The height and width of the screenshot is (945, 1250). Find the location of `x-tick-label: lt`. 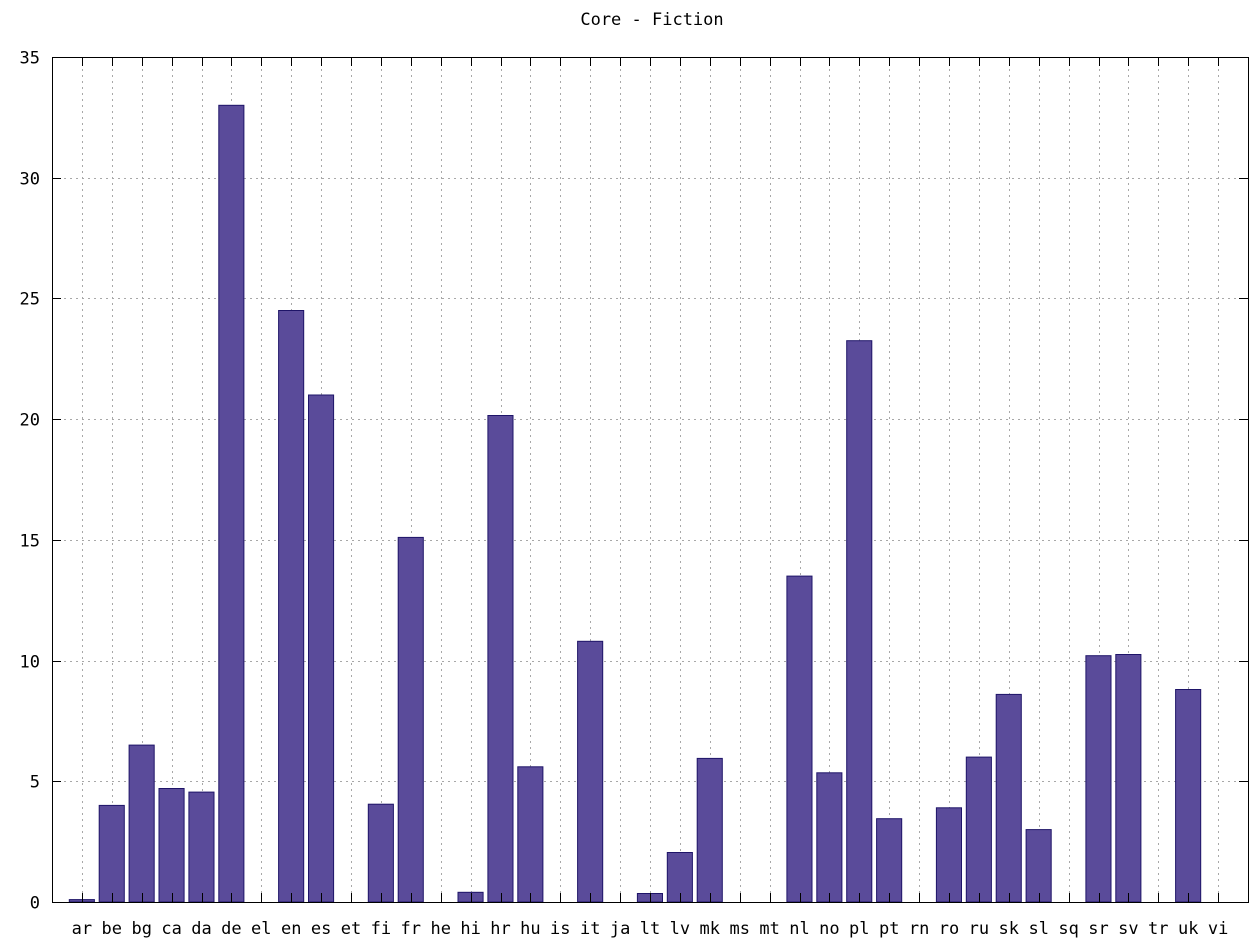

x-tick-label: lt is located at coordinates (650, 929).